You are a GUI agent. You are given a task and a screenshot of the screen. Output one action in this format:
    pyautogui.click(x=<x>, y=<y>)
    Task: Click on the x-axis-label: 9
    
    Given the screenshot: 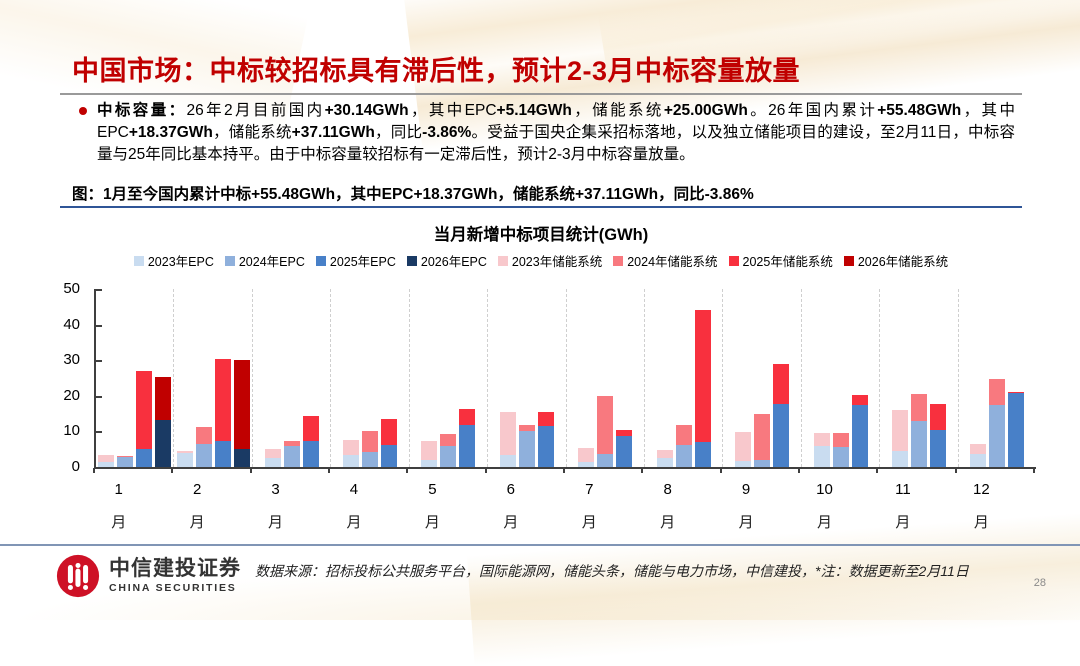 What is the action you would take?
    pyautogui.click(x=746, y=489)
    